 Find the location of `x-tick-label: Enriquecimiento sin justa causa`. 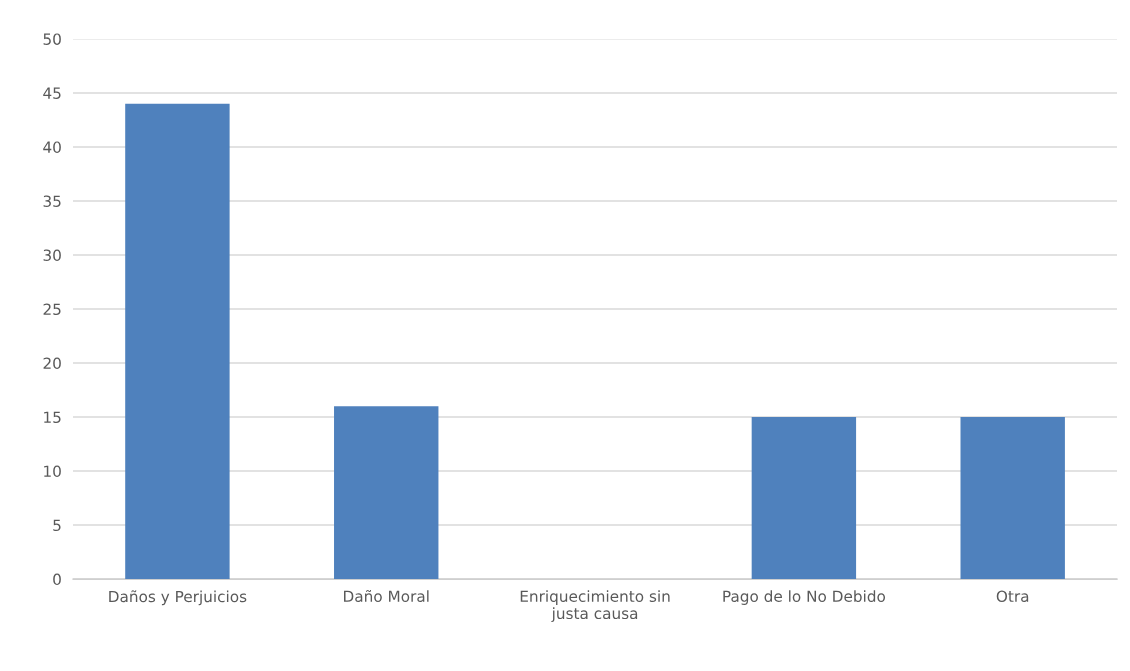

x-tick-label: Enriquecimiento sin justa causa is located at coordinates (595, 606).